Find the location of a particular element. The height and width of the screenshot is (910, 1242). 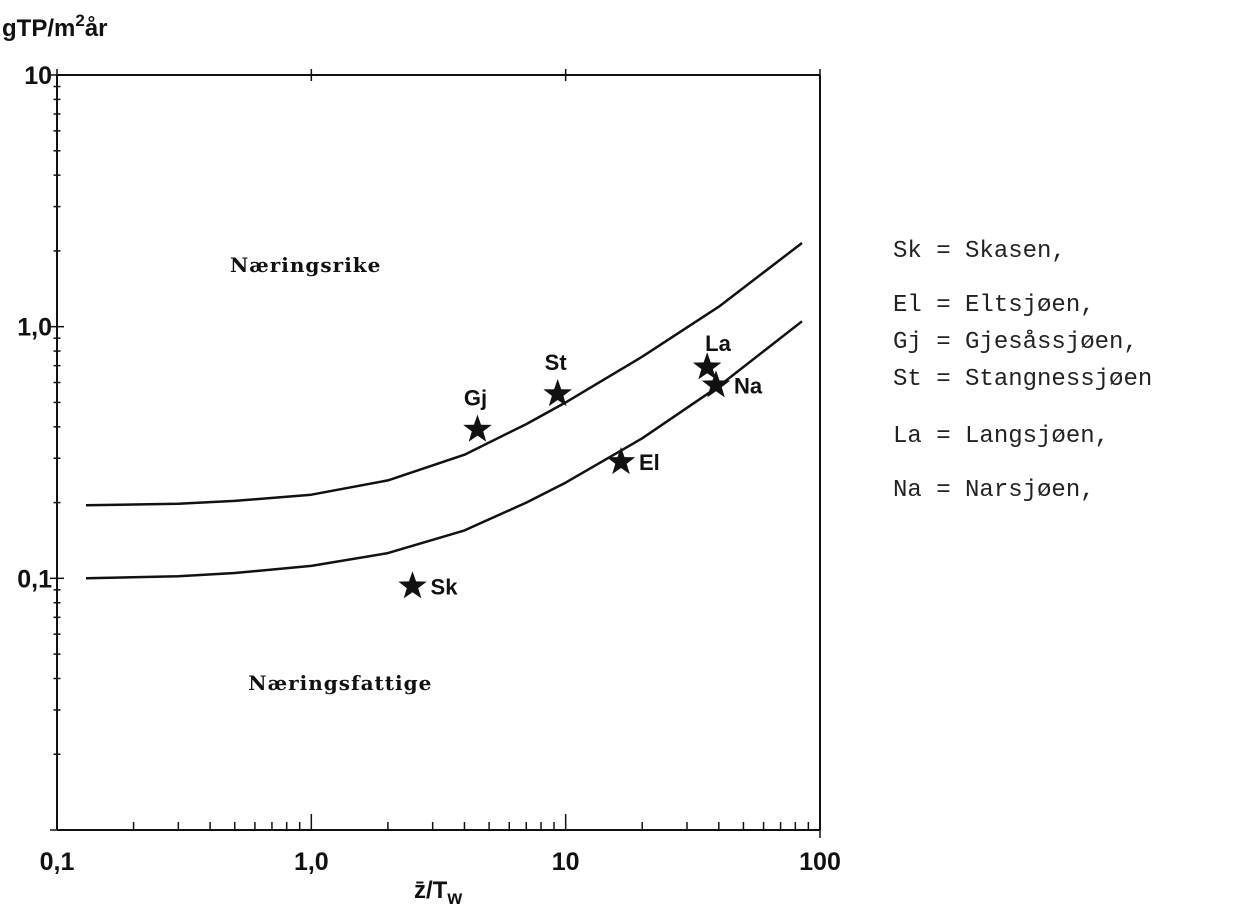

y-axis-title-main: gTP/m is located at coordinates (38, 28).